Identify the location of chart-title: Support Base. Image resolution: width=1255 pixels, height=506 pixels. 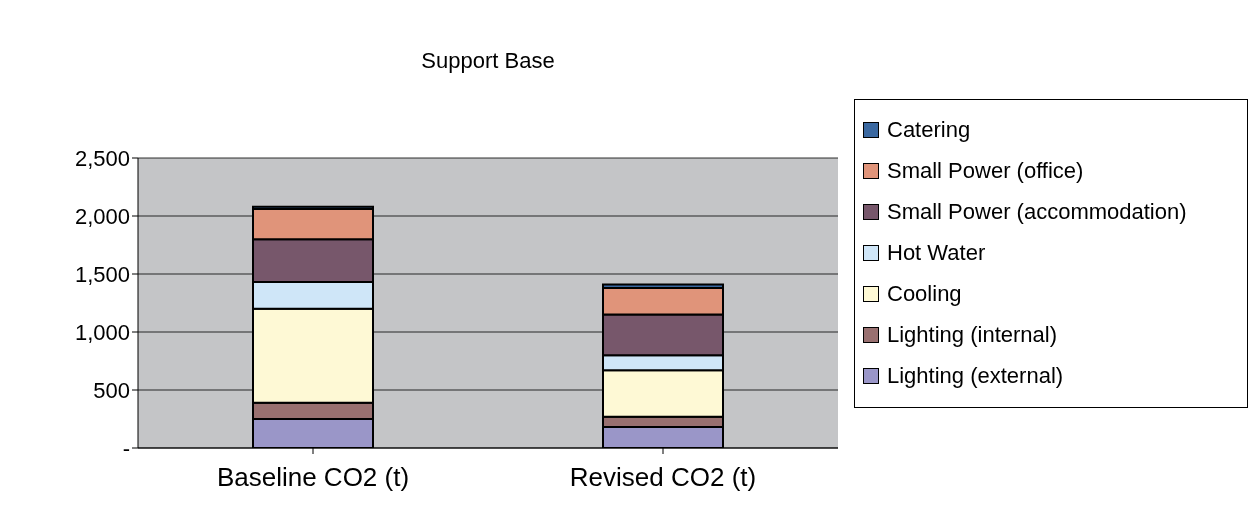
(488, 61).